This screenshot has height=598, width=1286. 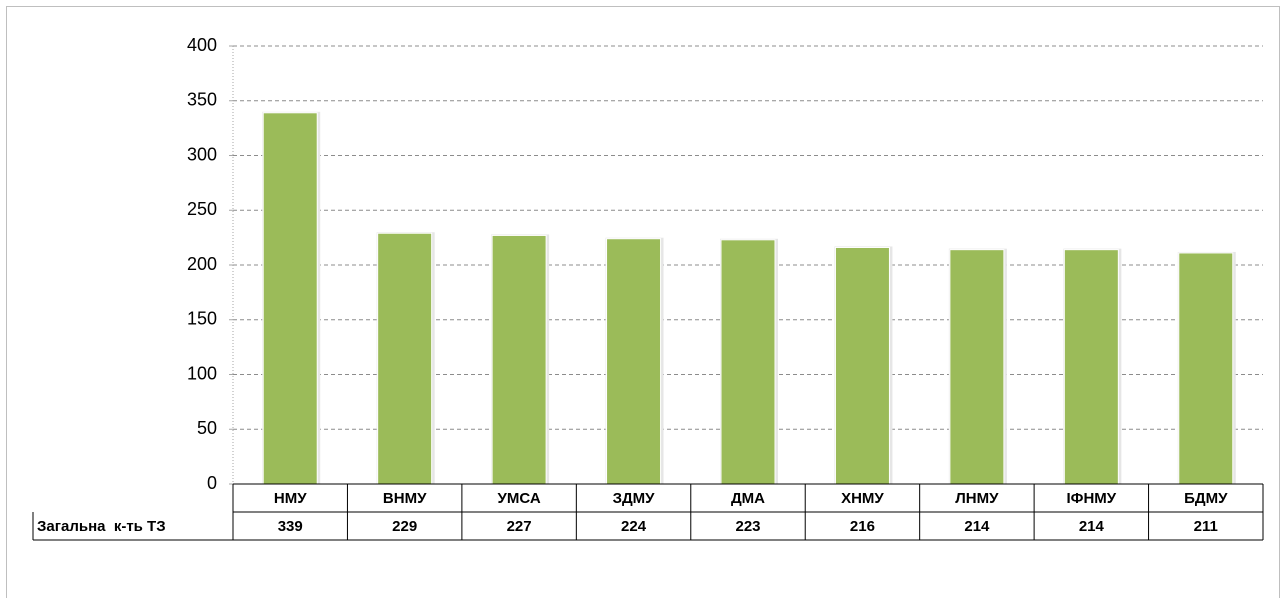 What do you see at coordinates (747, 526) in the screenshot?
I see `data-label: 223` at bounding box center [747, 526].